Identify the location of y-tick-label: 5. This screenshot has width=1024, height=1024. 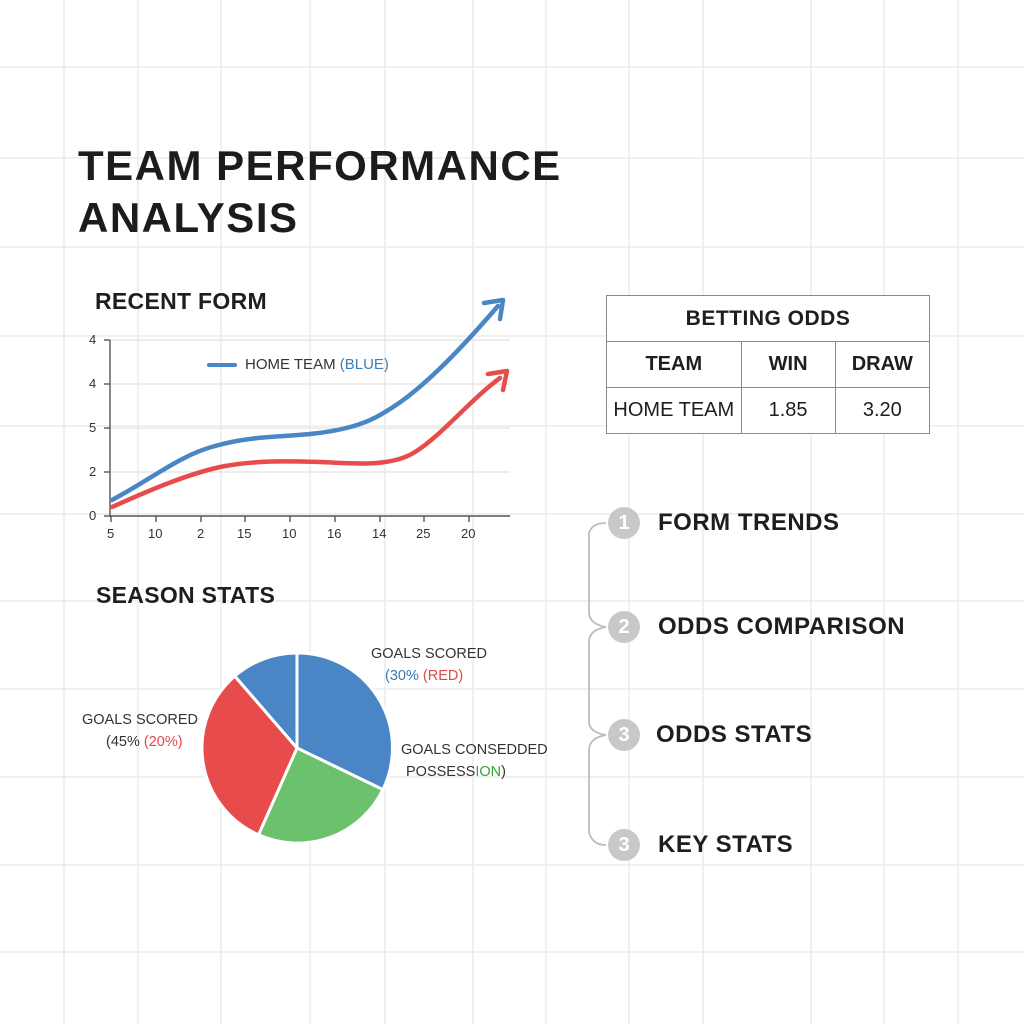
(93, 427).